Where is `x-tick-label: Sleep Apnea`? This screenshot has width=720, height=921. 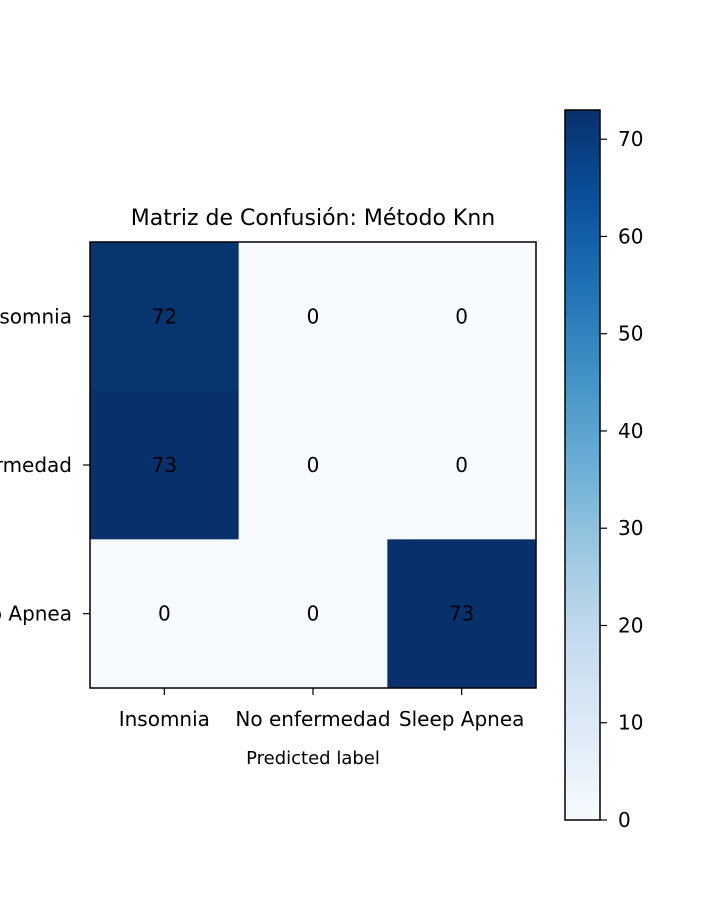
x-tick-label: Sleep Apnea is located at coordinates (462, 719).